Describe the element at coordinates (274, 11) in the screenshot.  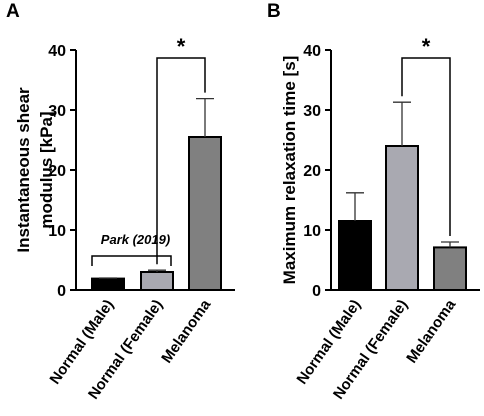
I see `panel-label: B` at that location.